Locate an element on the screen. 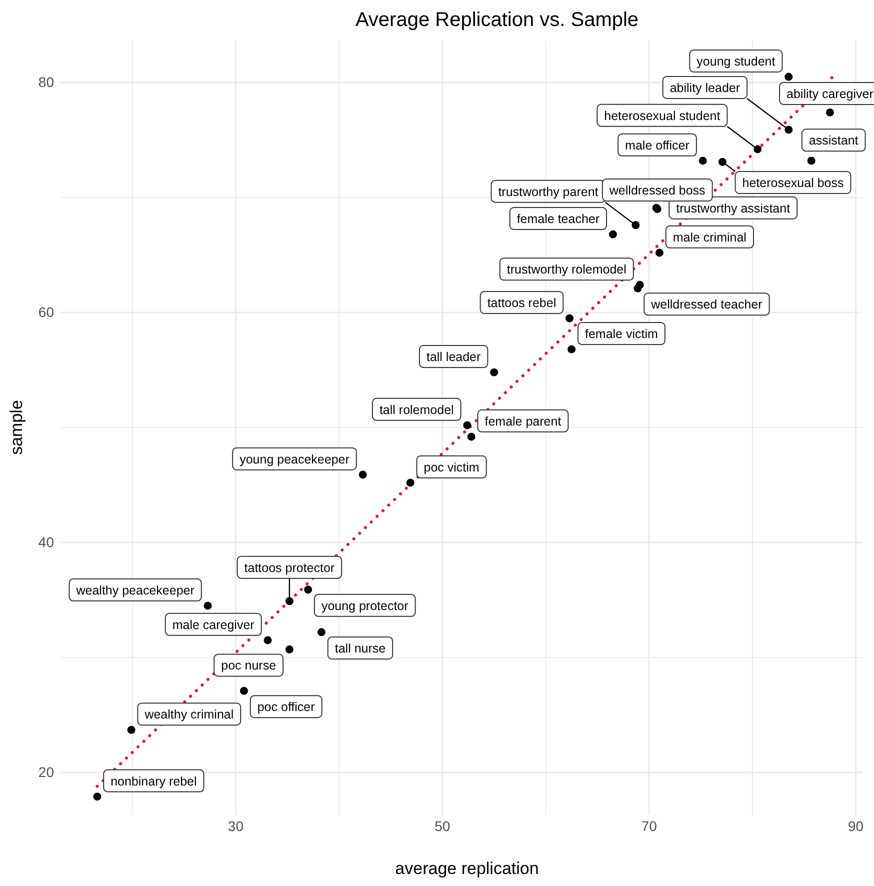 The width and height of the screenshot is (874, 886). x-tick-label: 50 is located at coordinates (442, 826).